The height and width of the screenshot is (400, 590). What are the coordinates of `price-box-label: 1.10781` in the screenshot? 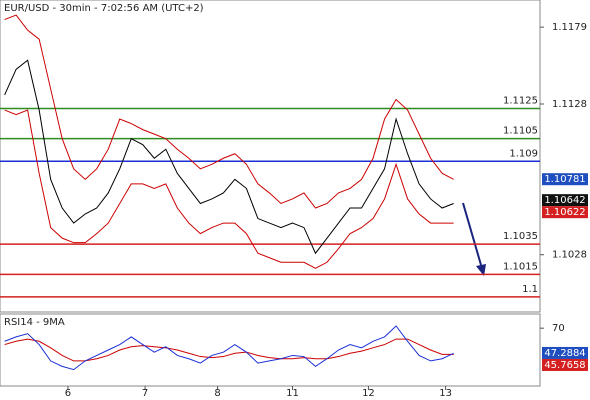 It's located at (564, 179).